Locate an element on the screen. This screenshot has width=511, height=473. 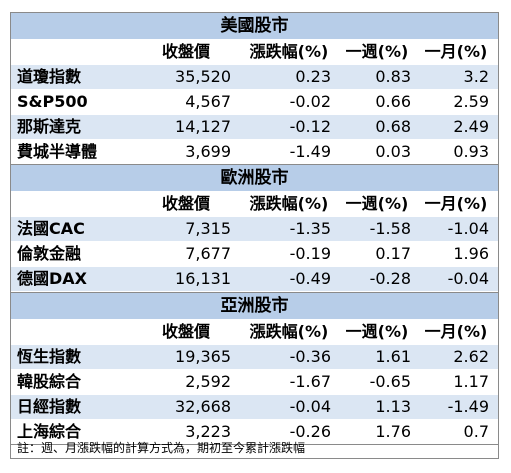
table-row: 德國DAX 16,131 -0.49 -0.28 -0.04 is located at coordinates (254, 279).